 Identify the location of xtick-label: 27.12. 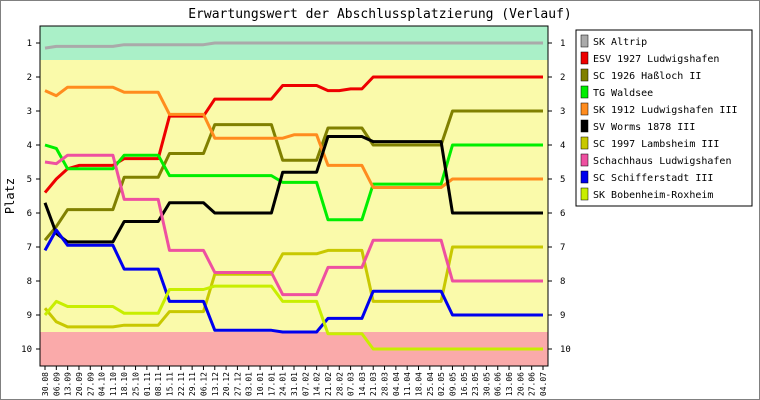
(237, 384).